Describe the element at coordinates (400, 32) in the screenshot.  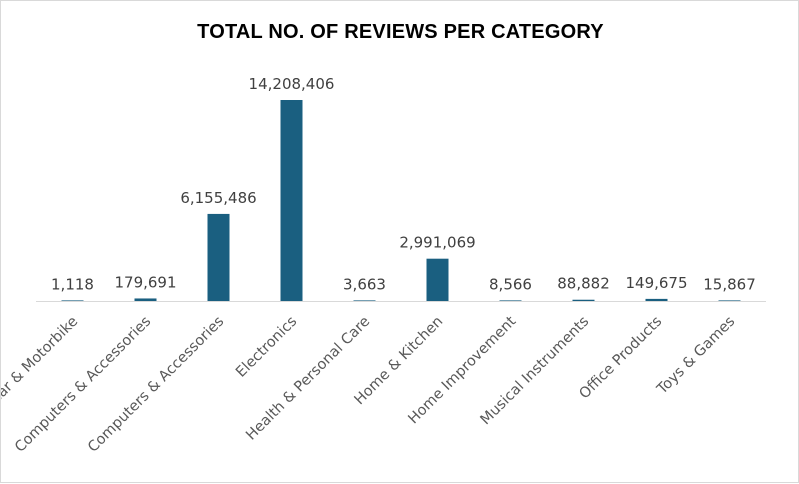
I see `chart-title: TOTAL NO. OF REVIEWS PER CATEGORY` at that location.